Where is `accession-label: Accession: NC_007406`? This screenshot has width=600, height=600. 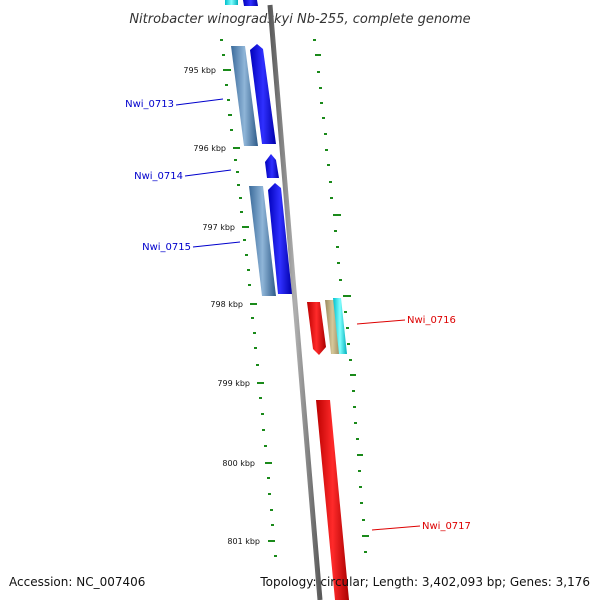
accession-label: Accession: NC_007406 is located at coordinates (77, 582).